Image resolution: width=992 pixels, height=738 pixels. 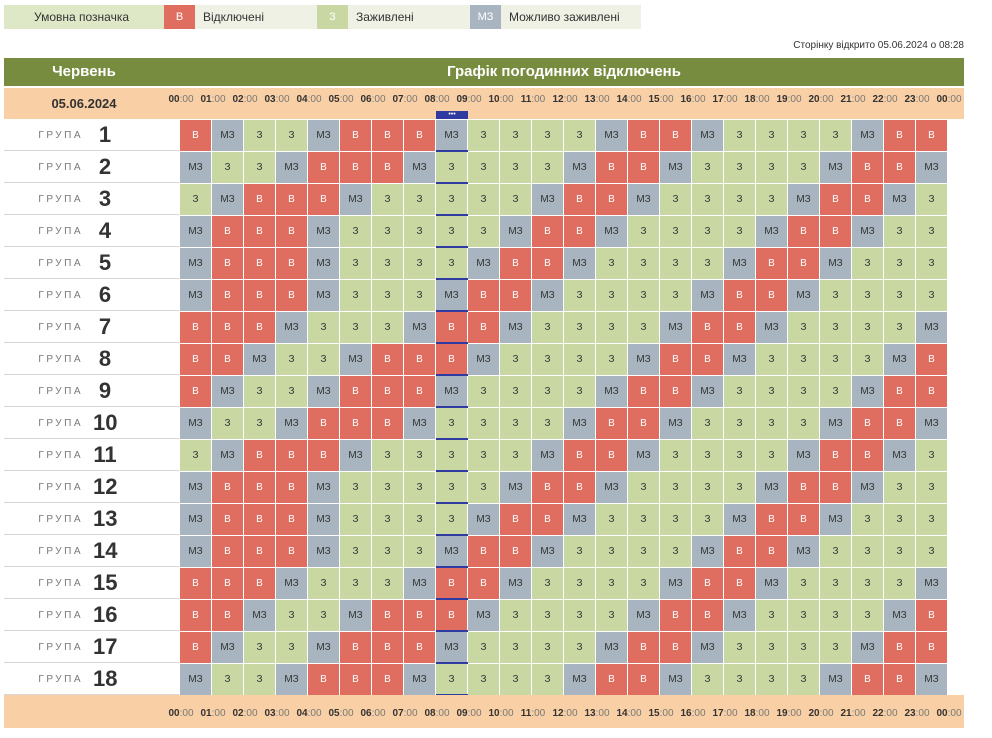 I want to click on group-number: 12, so click(x=105, y=486).